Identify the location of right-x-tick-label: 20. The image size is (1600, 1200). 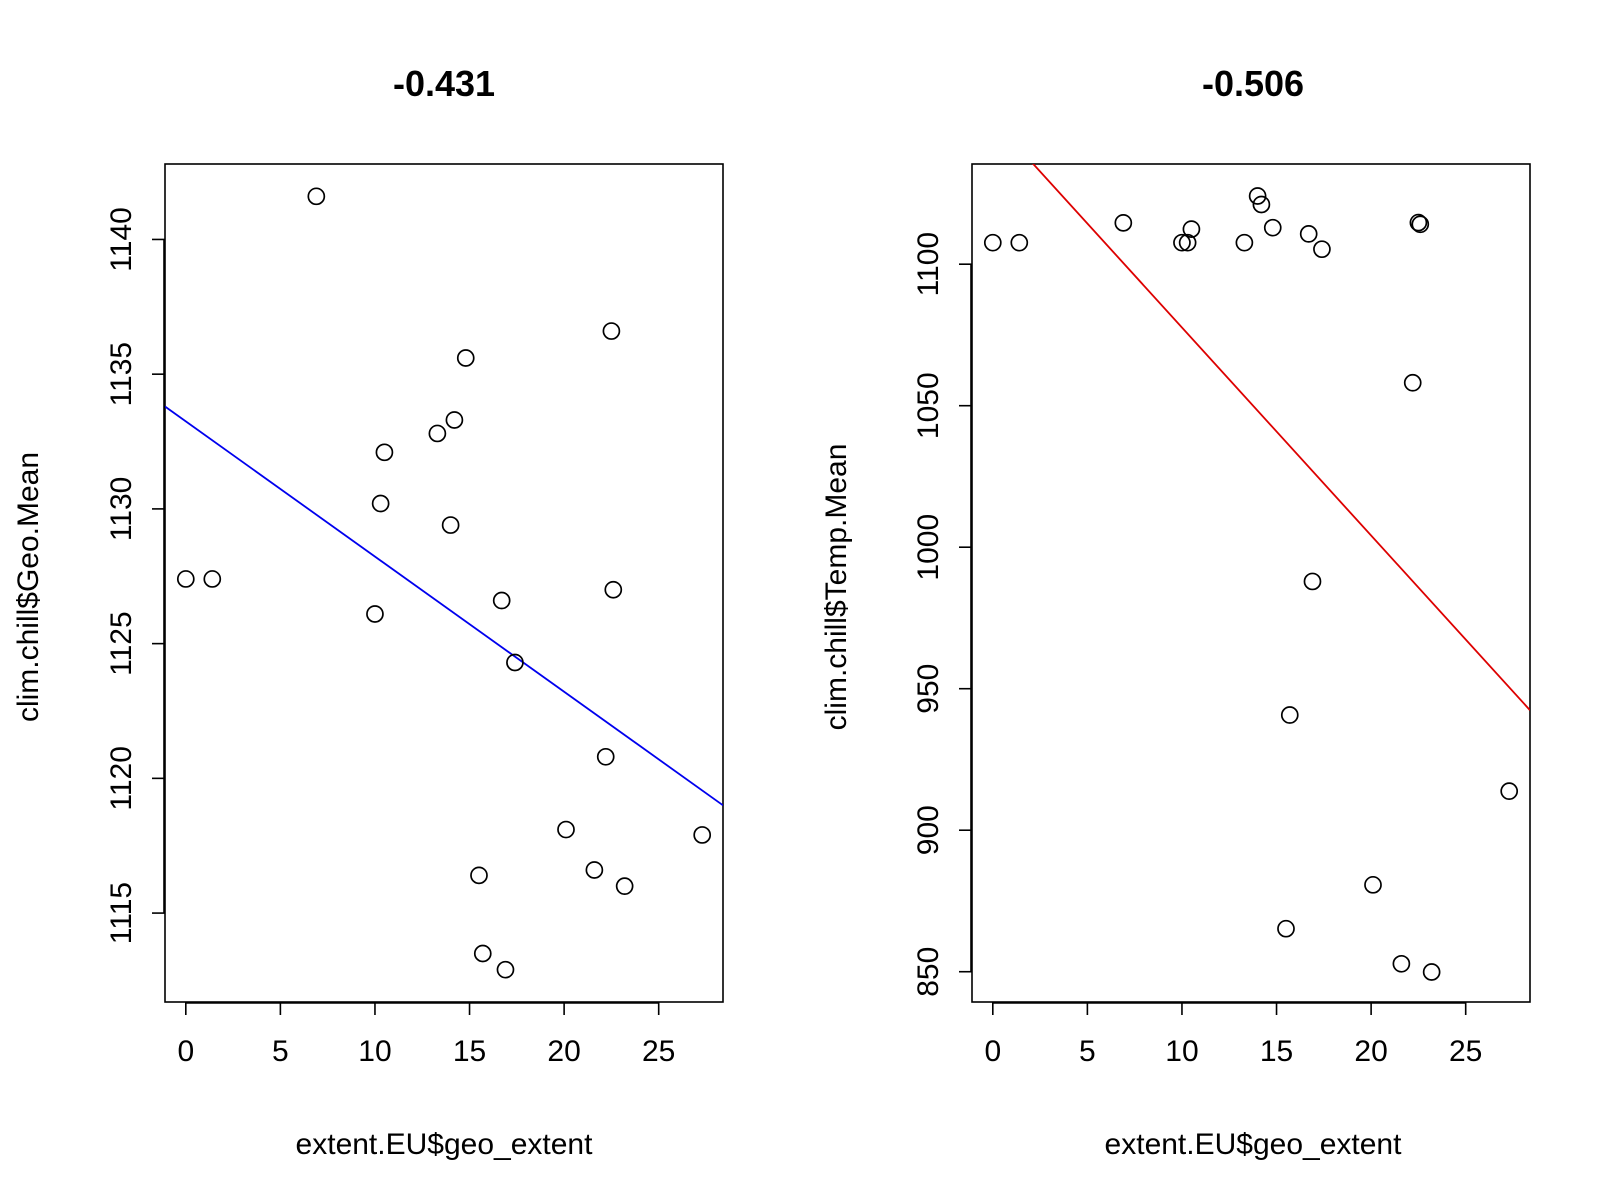
(1370, 1051).